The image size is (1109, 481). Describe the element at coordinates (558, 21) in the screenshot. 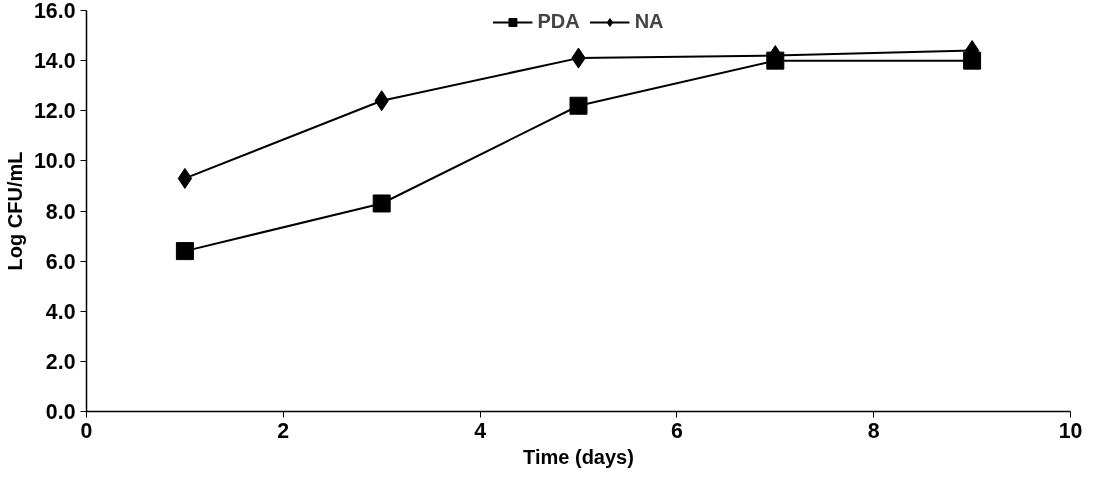

I see `legend-label: PDA` at that location.